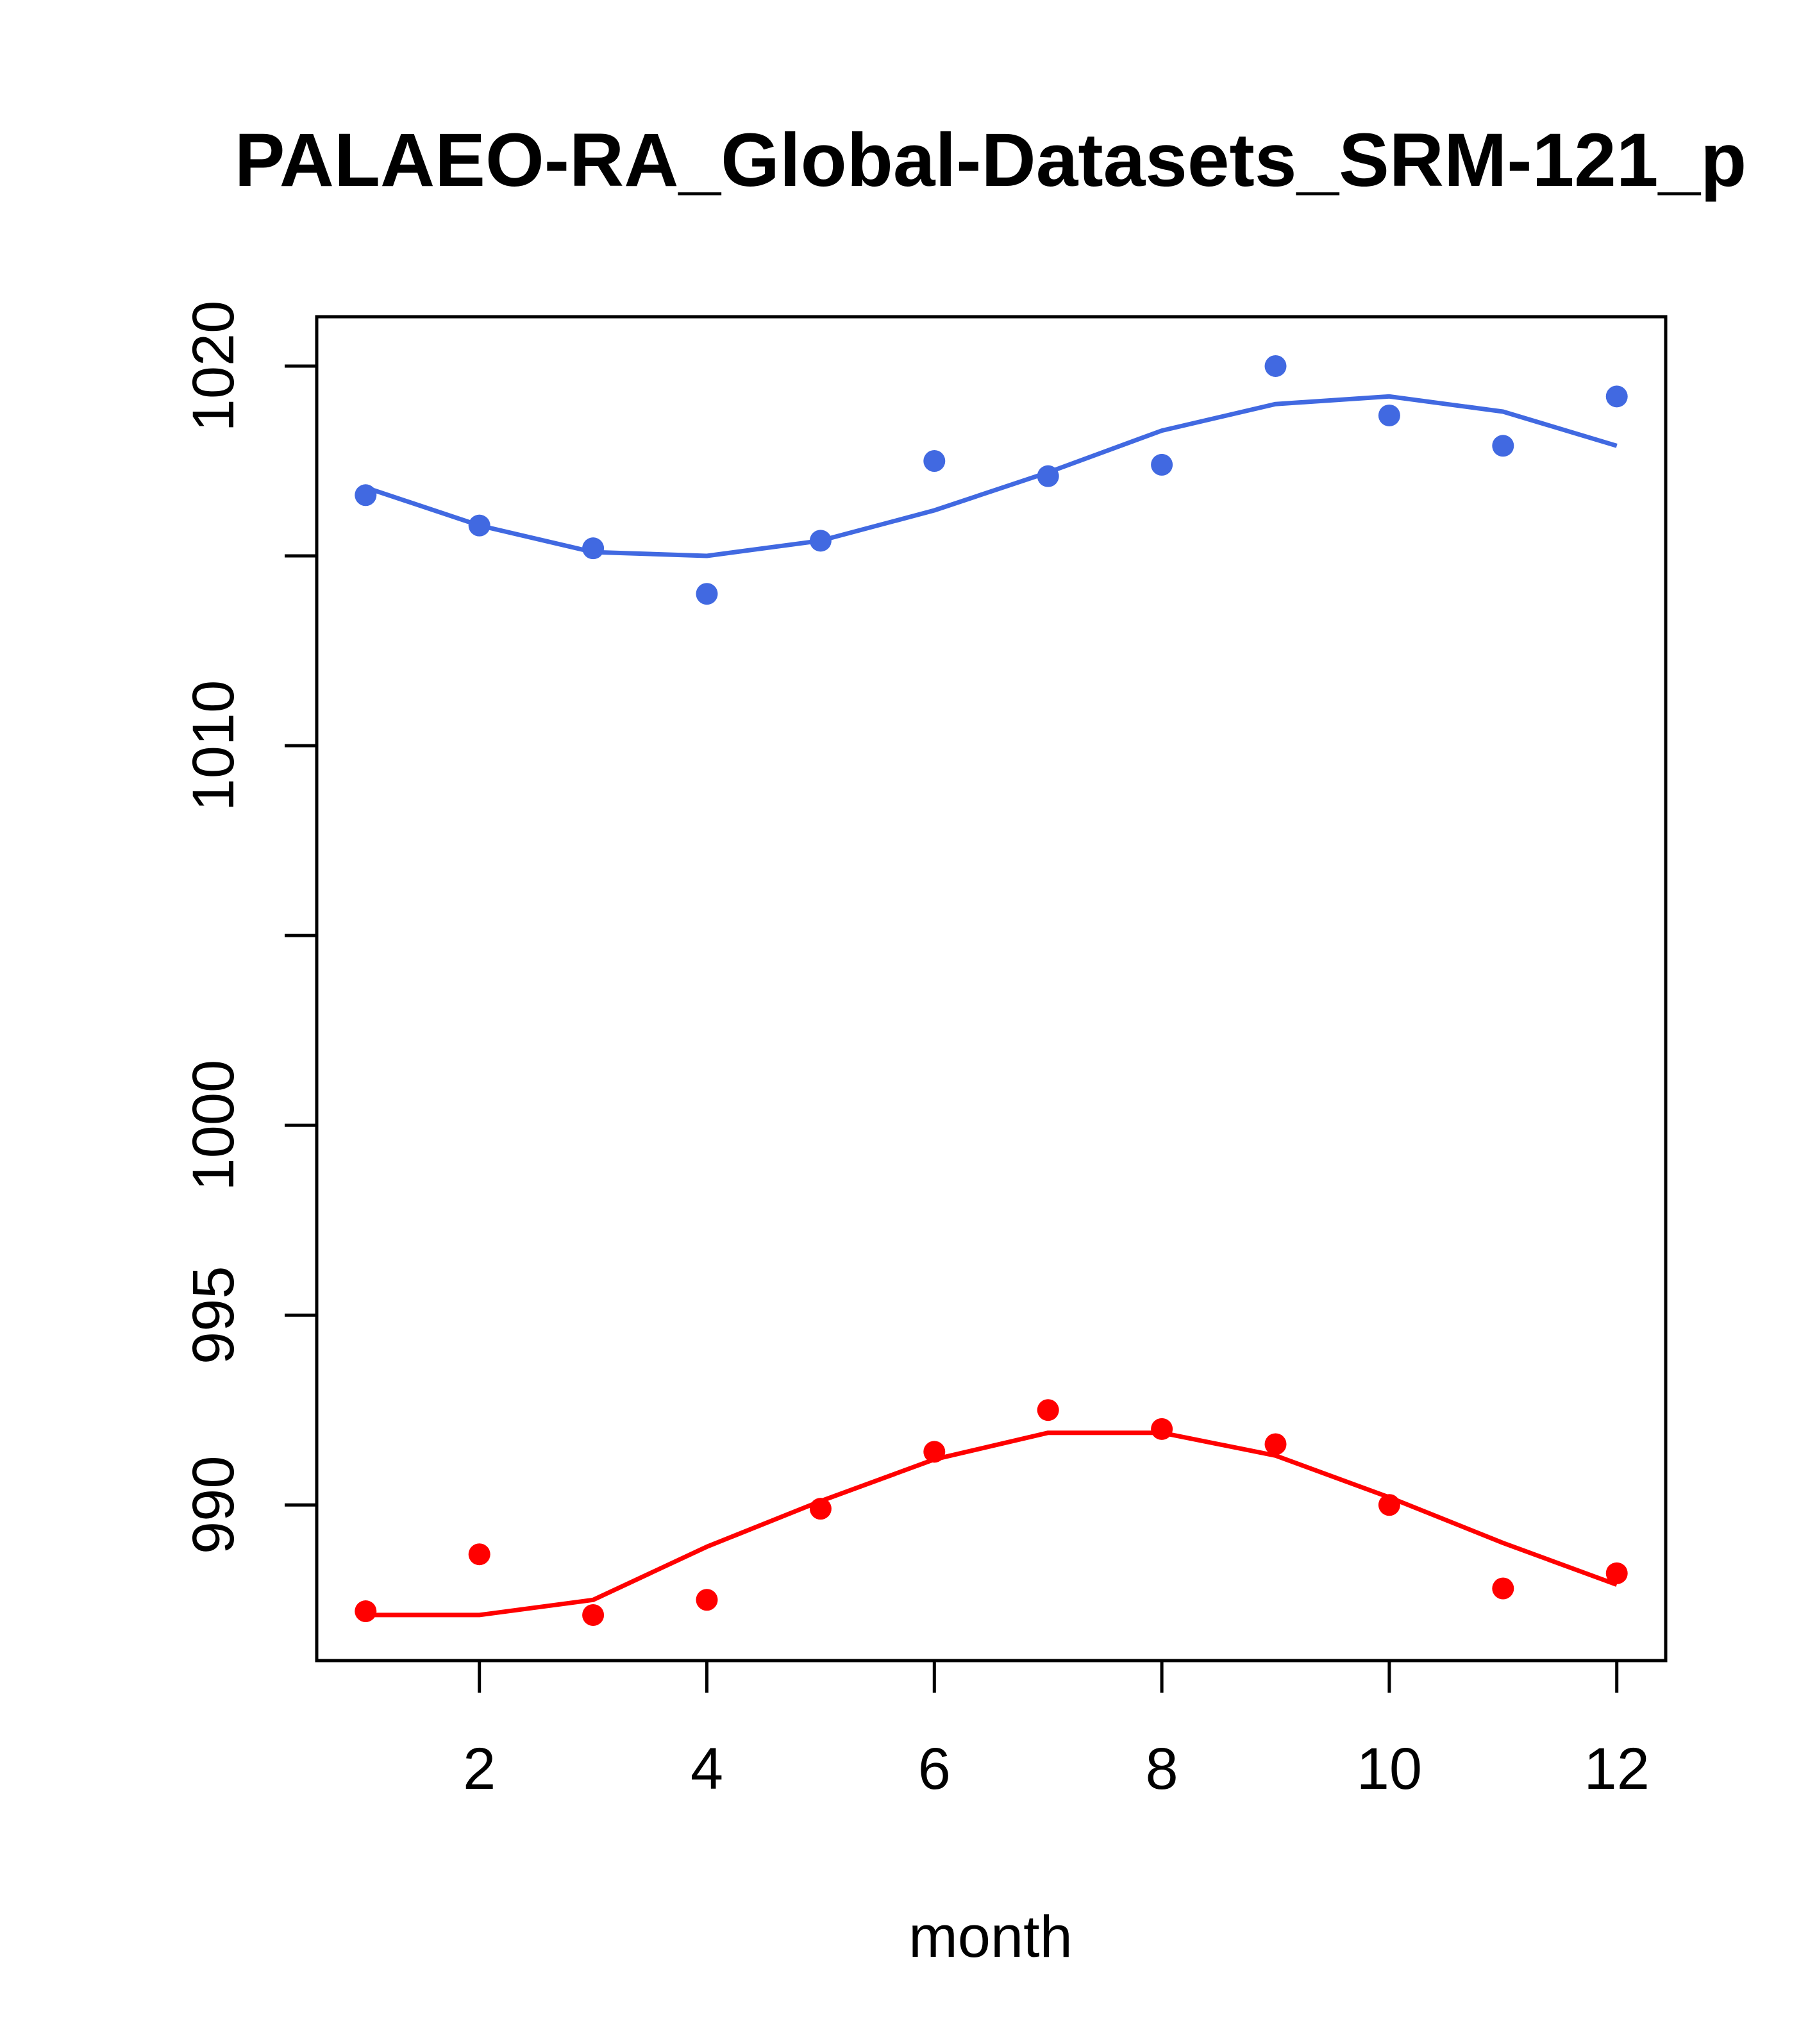 The height and width of the screenshot is (2044, 1817). I want to click on y-tick-label: 1020, so click(213, 366).